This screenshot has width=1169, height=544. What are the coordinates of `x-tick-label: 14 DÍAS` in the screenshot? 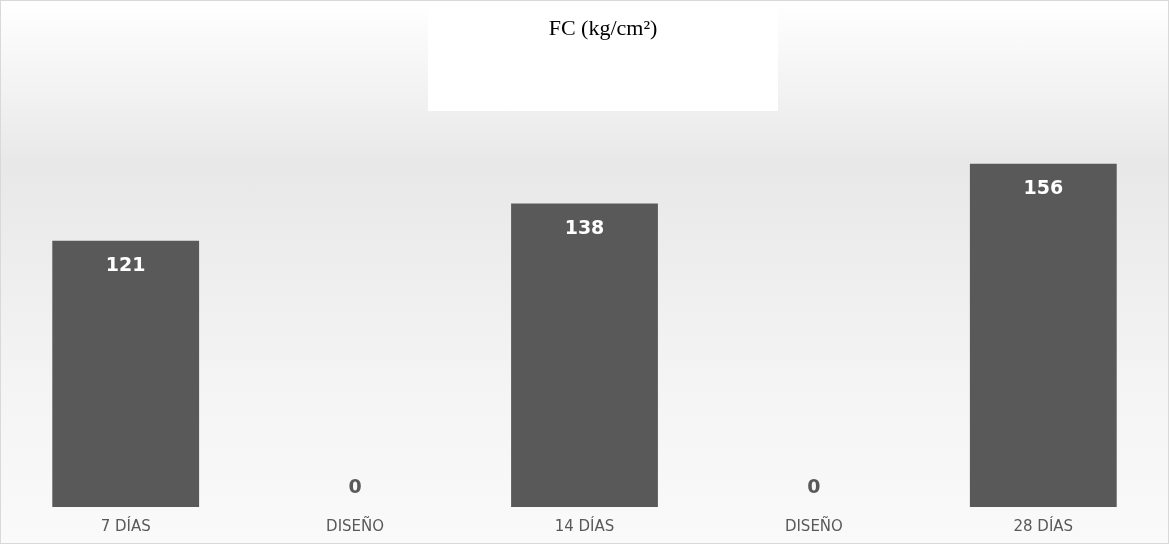 It's located at (584, 525).